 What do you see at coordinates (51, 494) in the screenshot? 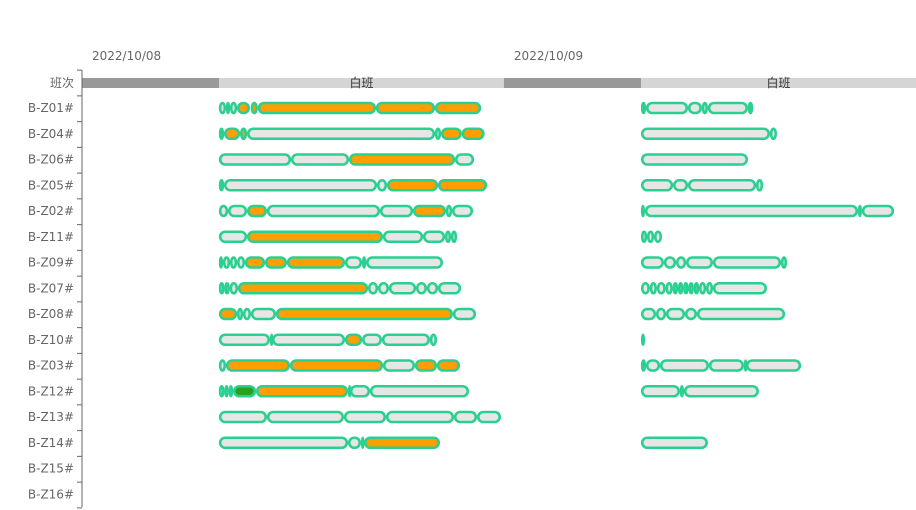
I see `y-tick-label: B-Z16#` at bounding box center [51, 494].